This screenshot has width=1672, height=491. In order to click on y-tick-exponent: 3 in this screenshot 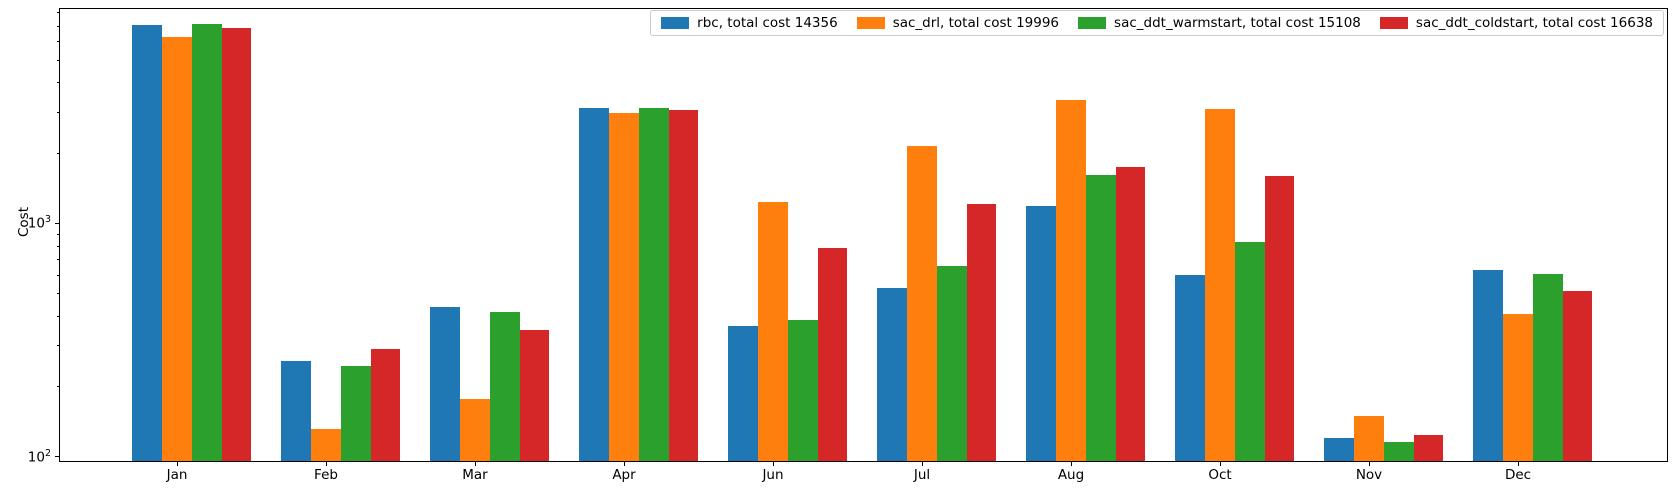, I will do `click(47, 220)`.